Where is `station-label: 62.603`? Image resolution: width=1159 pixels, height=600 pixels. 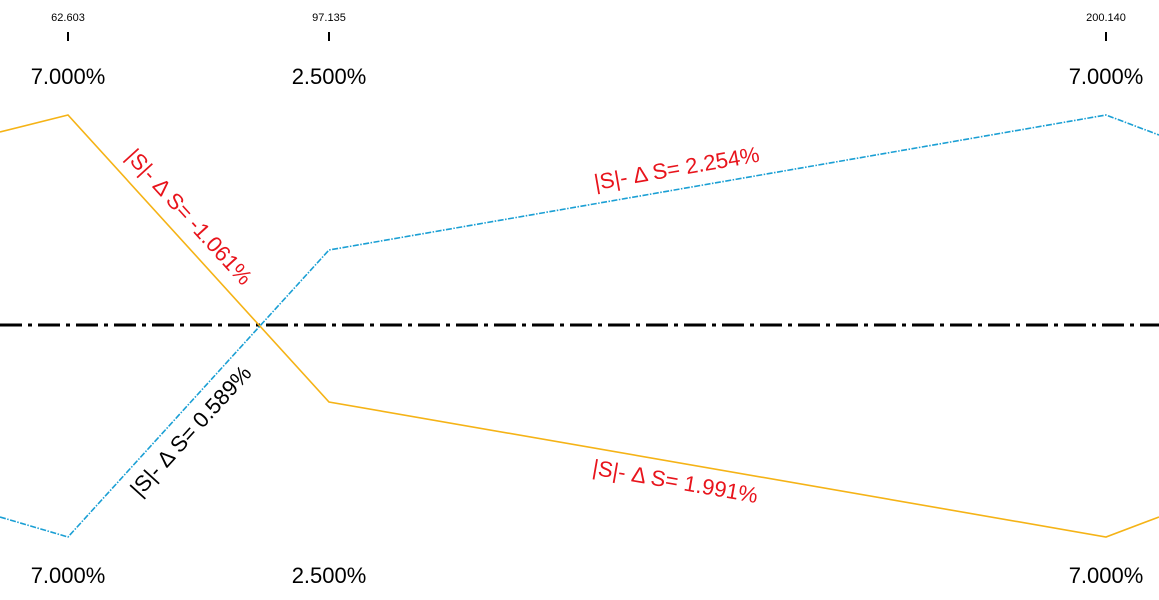
station-label: 62.603 is located at coordinates (68, 18).